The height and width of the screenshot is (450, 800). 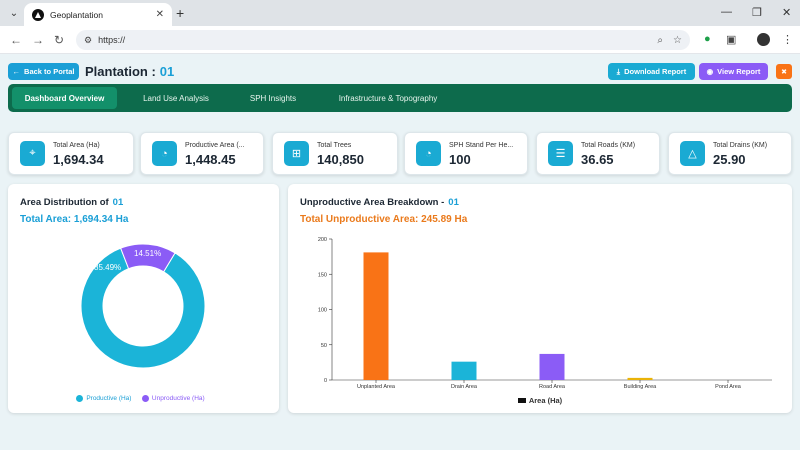 I want to click on page-title: Plantation :01, so click(x=129, y=71).